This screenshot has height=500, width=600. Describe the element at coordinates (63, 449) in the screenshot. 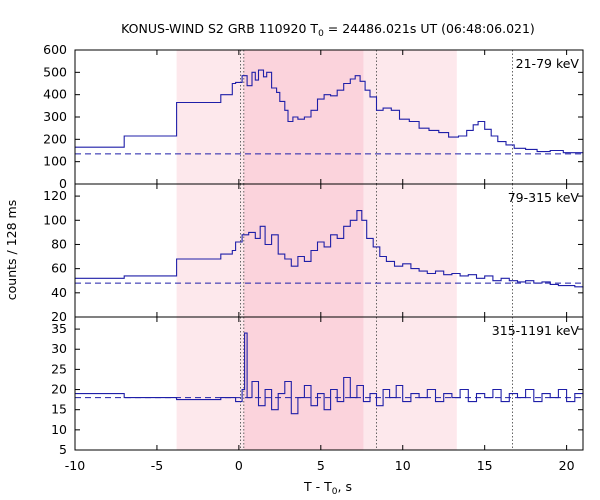

I see `y-tick-label: 5` at that location.